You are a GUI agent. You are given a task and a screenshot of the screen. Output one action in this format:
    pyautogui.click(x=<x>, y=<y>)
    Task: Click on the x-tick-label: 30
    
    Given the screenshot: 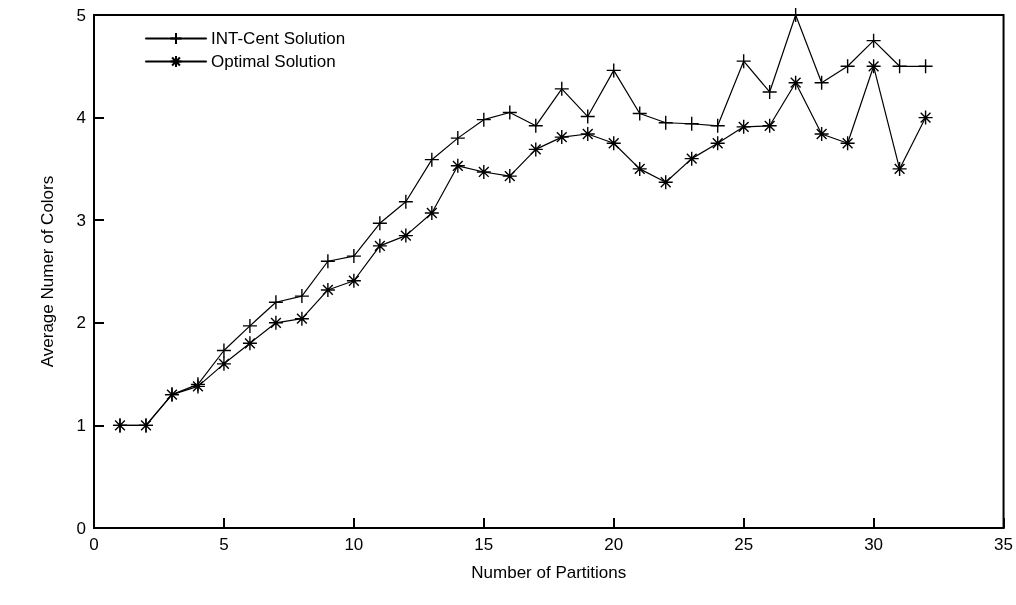 What is the action you would take?
    pyautogui.click(x=874, y=544)
    